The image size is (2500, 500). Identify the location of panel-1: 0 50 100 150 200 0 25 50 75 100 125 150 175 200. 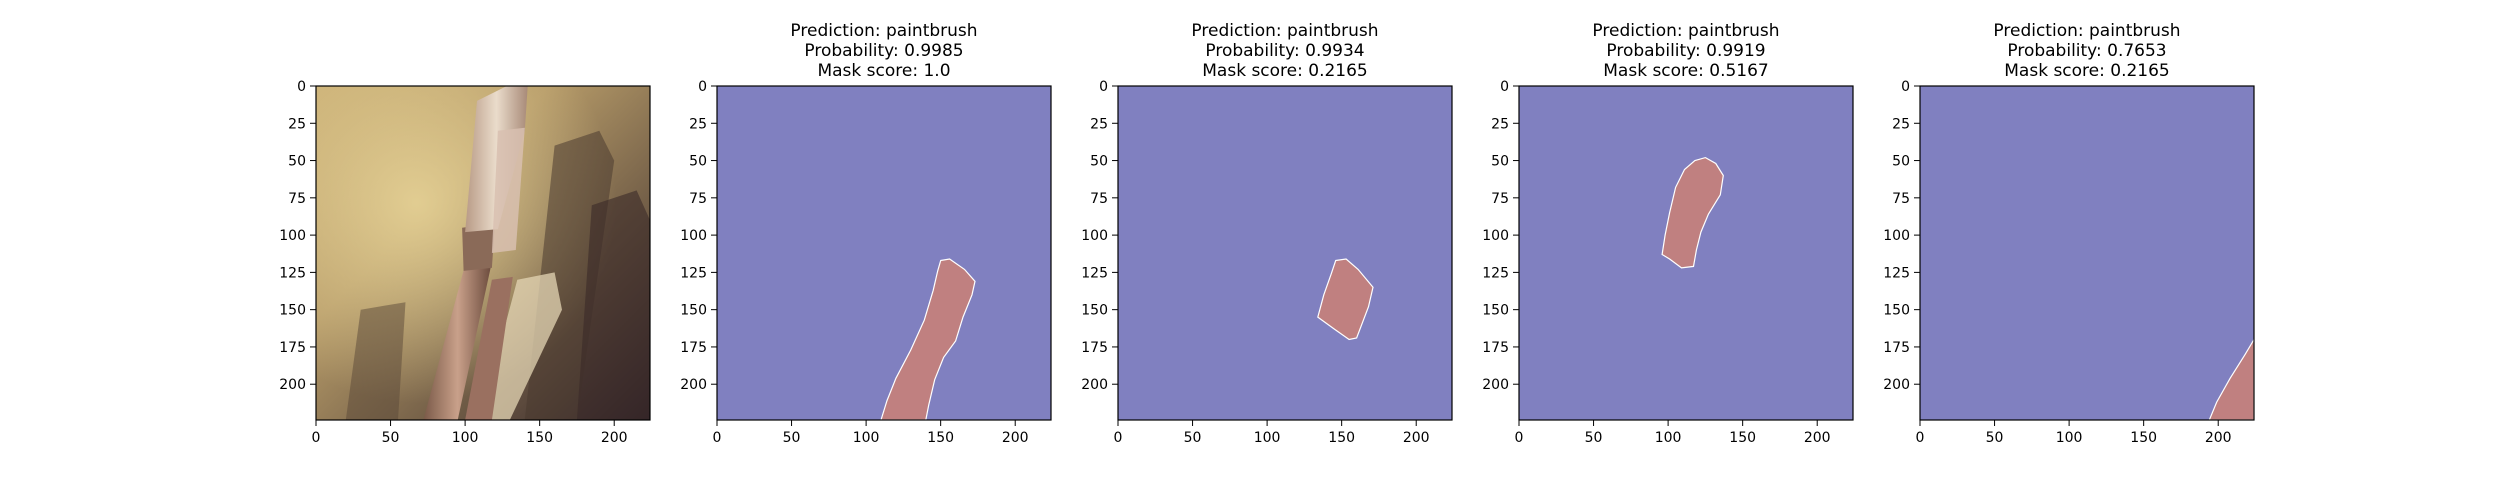
(465, 262).